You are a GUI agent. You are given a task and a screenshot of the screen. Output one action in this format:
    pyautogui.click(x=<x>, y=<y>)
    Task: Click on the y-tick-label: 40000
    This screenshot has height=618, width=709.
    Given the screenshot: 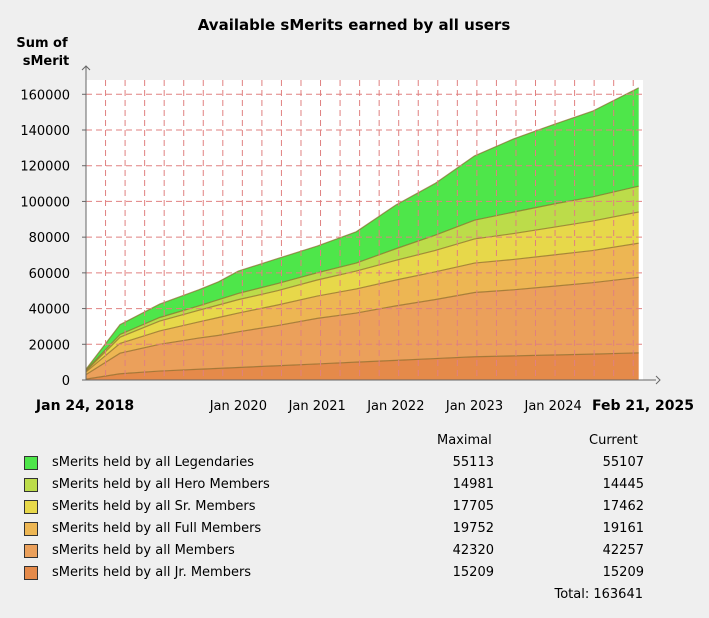 What is the action you would take?
    pyautogui.click(x=49, y=310)
    